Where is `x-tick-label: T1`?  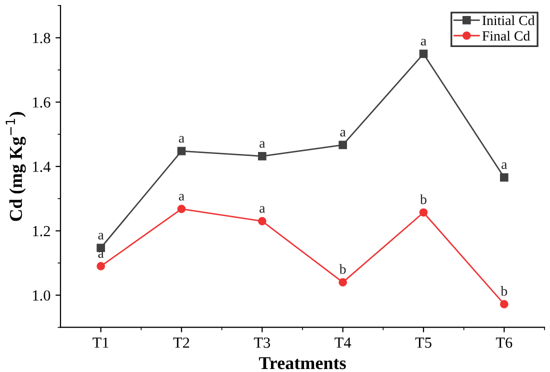 x-tick-label: T1 is located at coordinates (100, 343).